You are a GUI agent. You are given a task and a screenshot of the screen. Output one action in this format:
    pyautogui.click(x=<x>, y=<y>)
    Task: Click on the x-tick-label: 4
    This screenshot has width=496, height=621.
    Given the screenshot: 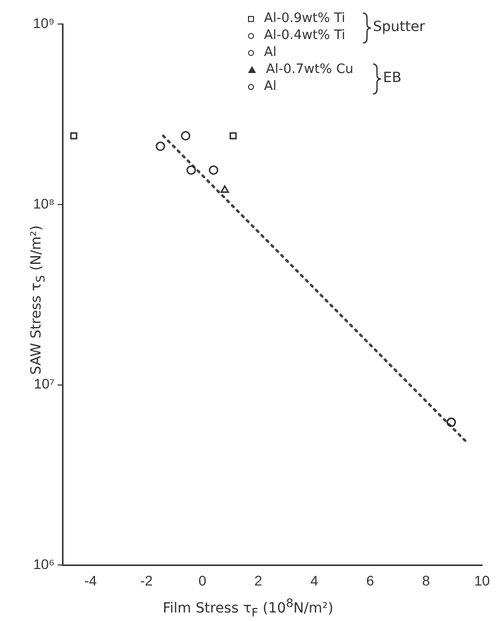 What is the action you would take?
    pyautogui.click(x=314, y=580)
    